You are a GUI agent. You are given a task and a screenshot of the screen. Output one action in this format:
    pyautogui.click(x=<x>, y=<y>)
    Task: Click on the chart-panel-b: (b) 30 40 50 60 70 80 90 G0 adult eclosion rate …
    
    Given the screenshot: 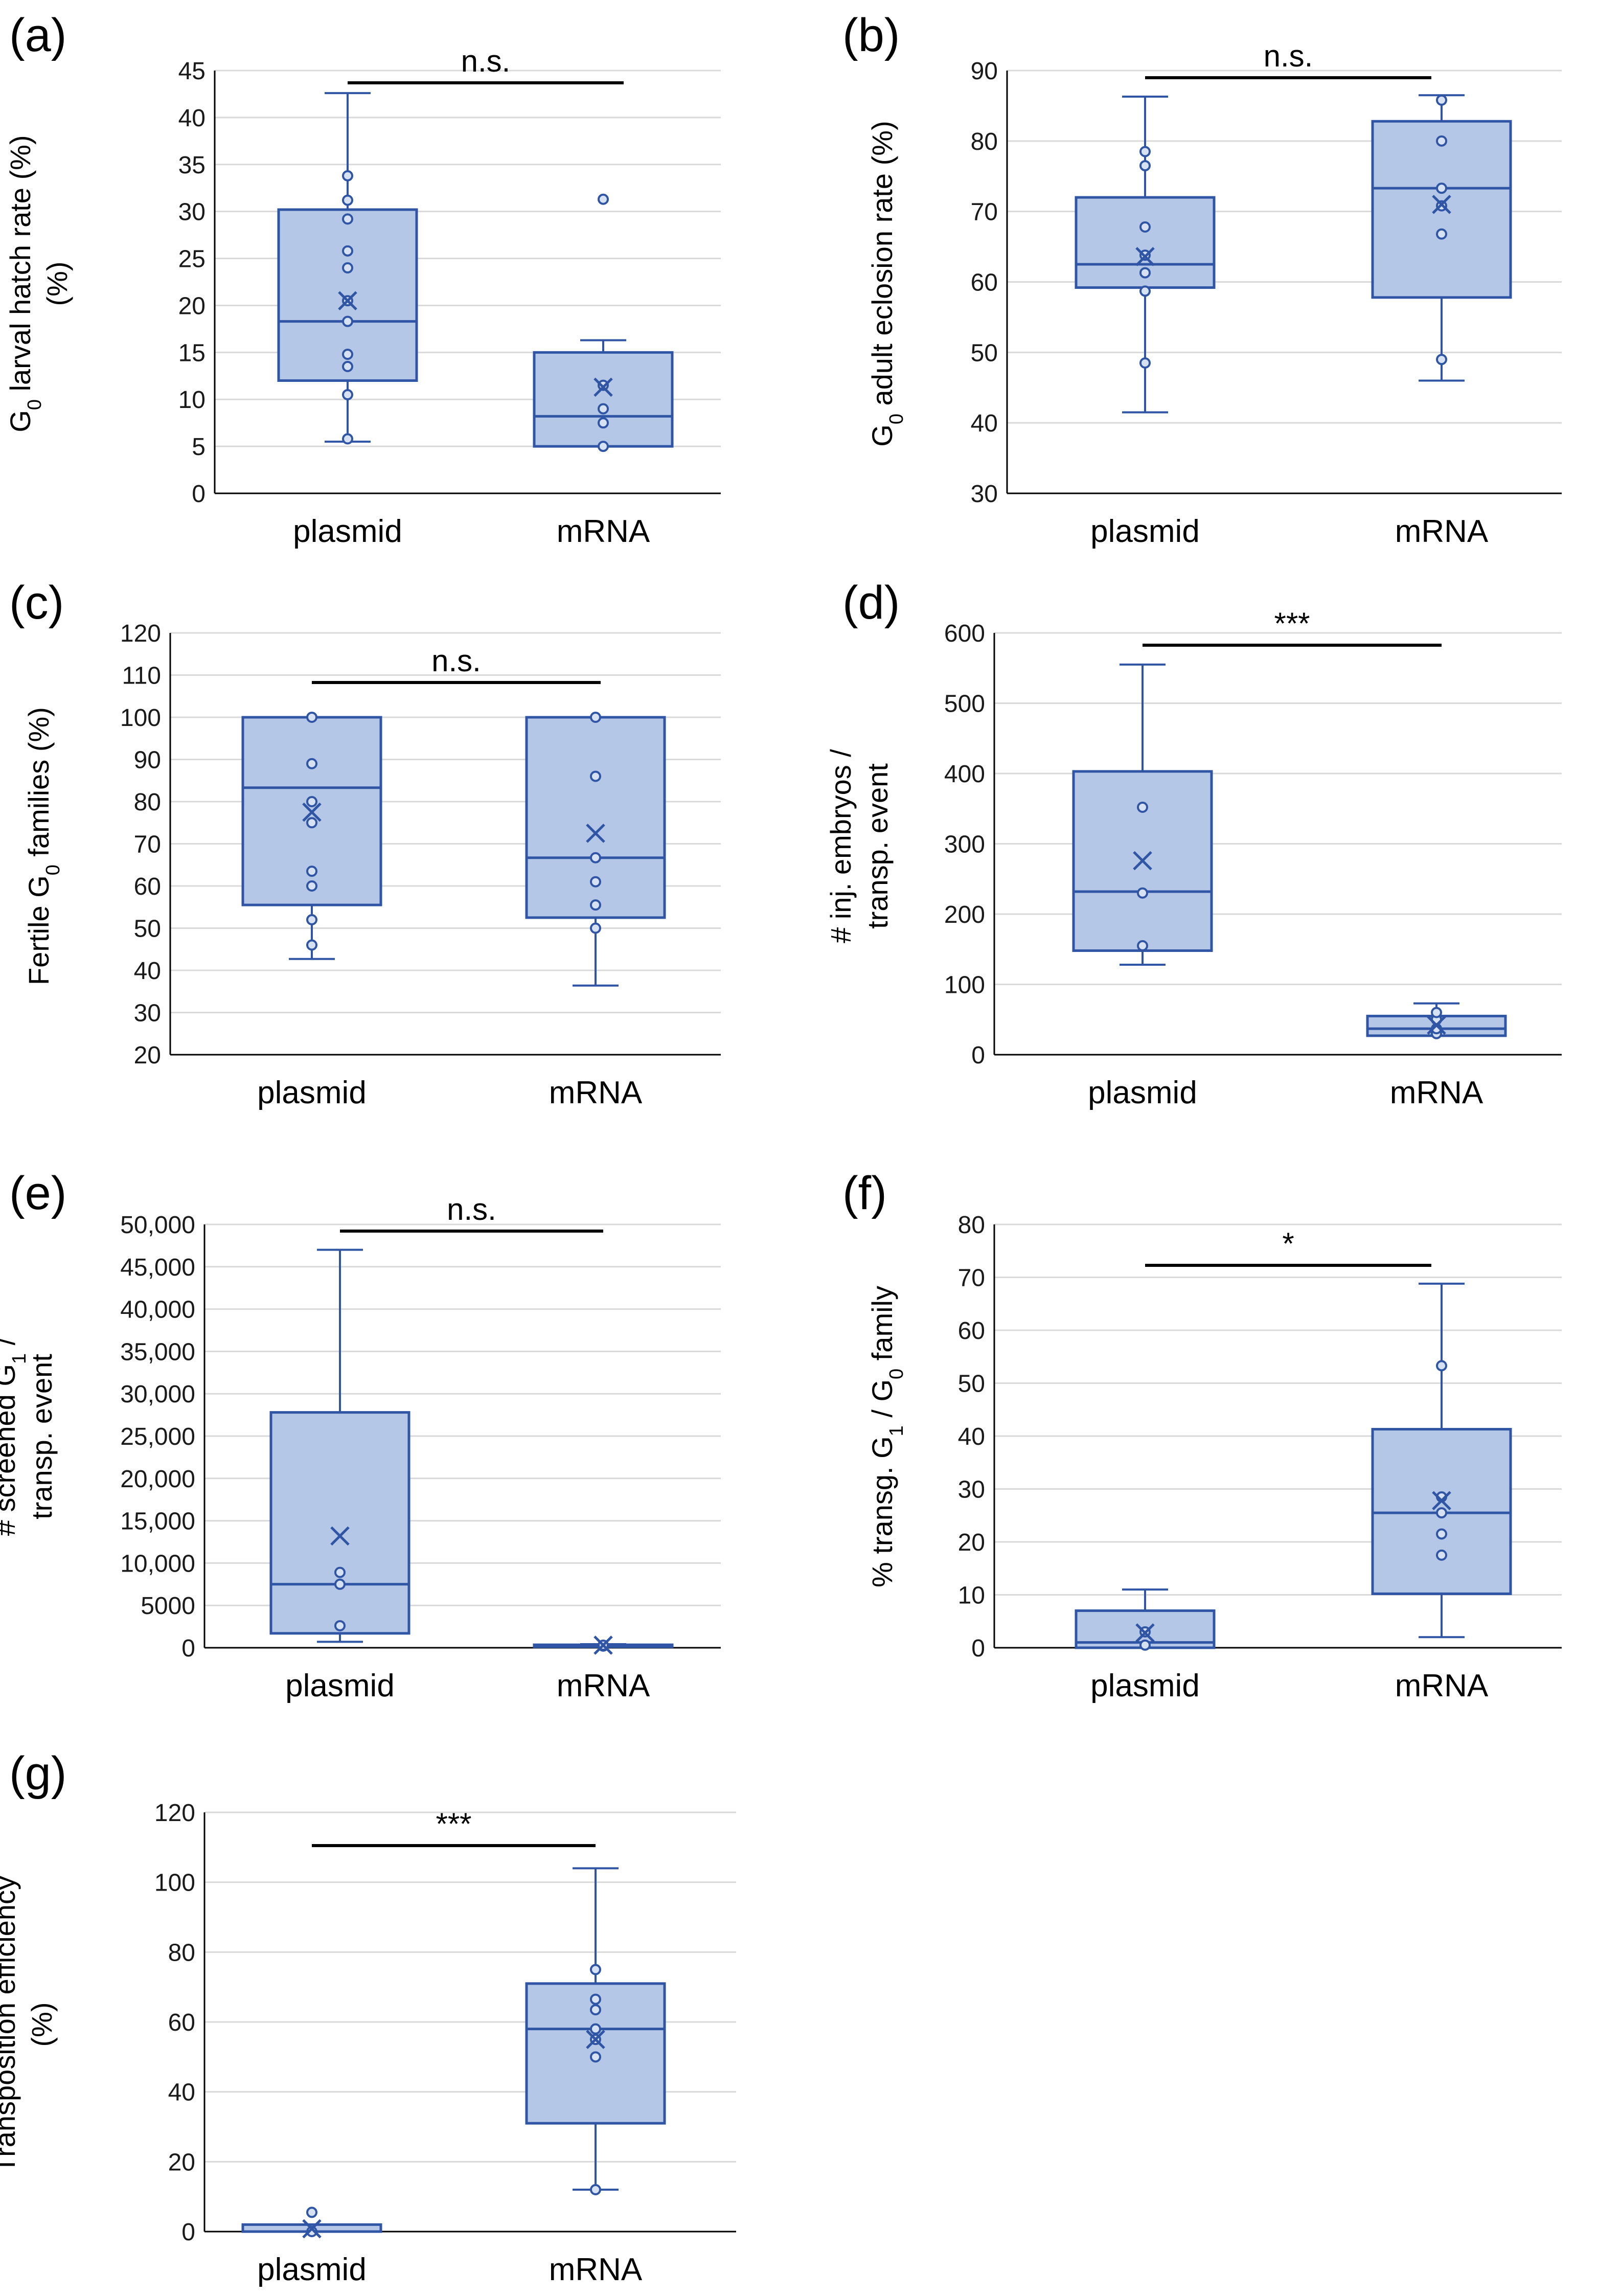 What is the action you would take?
    pyautogui.click(x=1202, y=279)
    